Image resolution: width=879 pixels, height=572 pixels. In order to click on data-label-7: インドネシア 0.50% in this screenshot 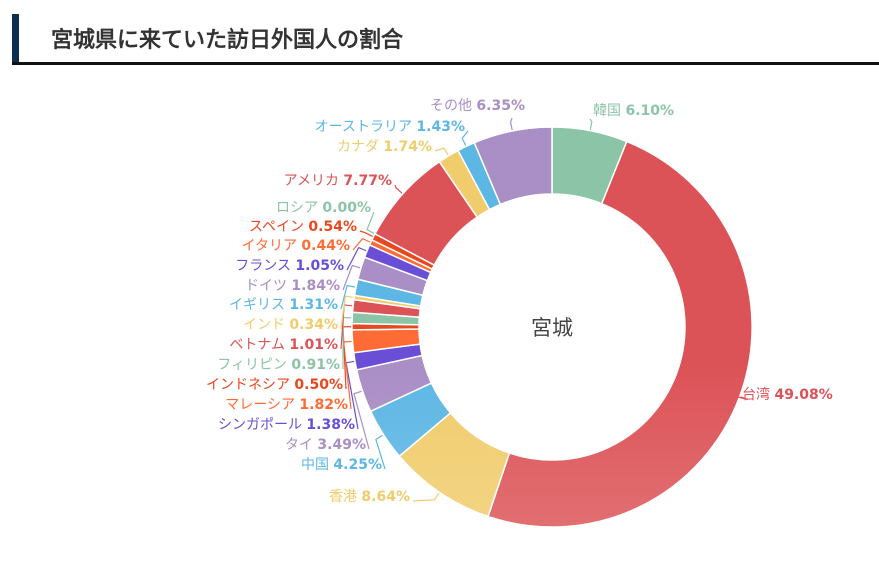, I will do `click(274, 385)`.